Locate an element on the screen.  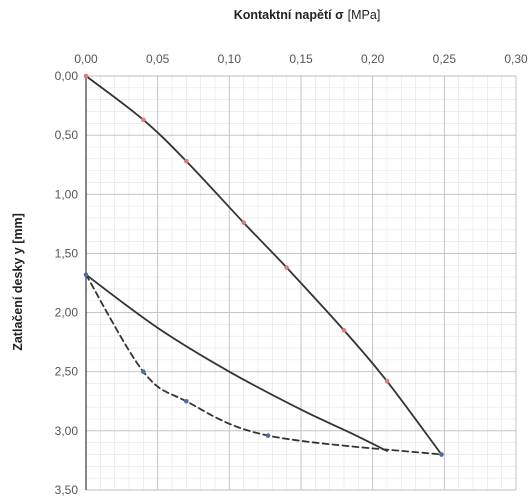
x-axis-ticks: 0,00 0,05 0,10 0,15 0,20 0,25 0,30 is located at coordinates (301, 59).